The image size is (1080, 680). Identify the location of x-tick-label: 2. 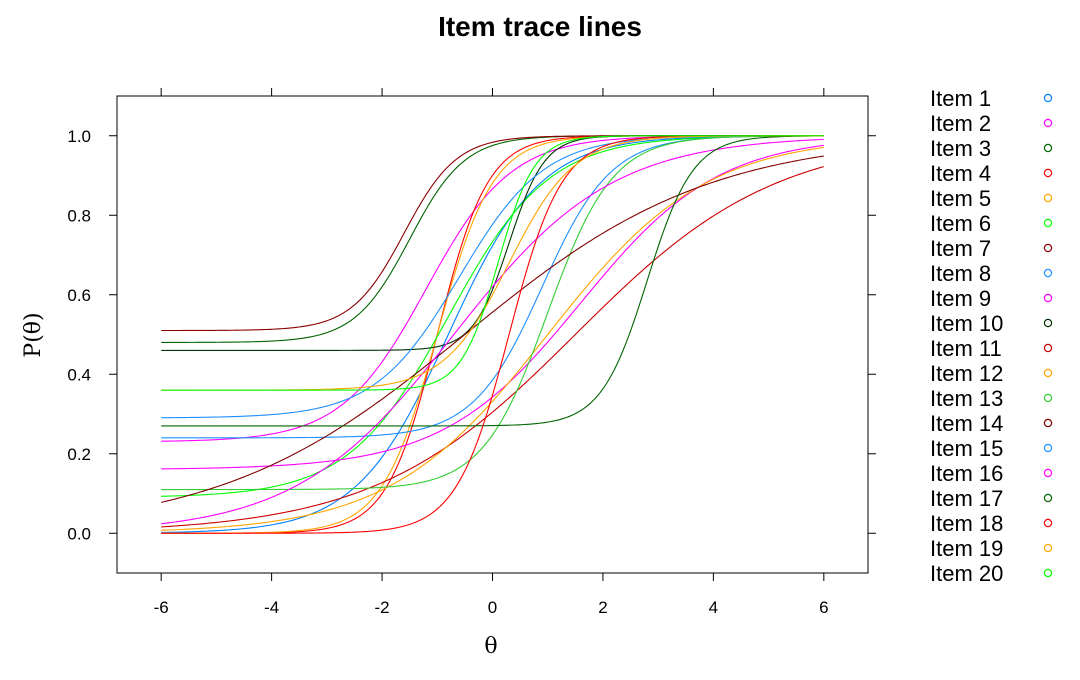
(602, 607).